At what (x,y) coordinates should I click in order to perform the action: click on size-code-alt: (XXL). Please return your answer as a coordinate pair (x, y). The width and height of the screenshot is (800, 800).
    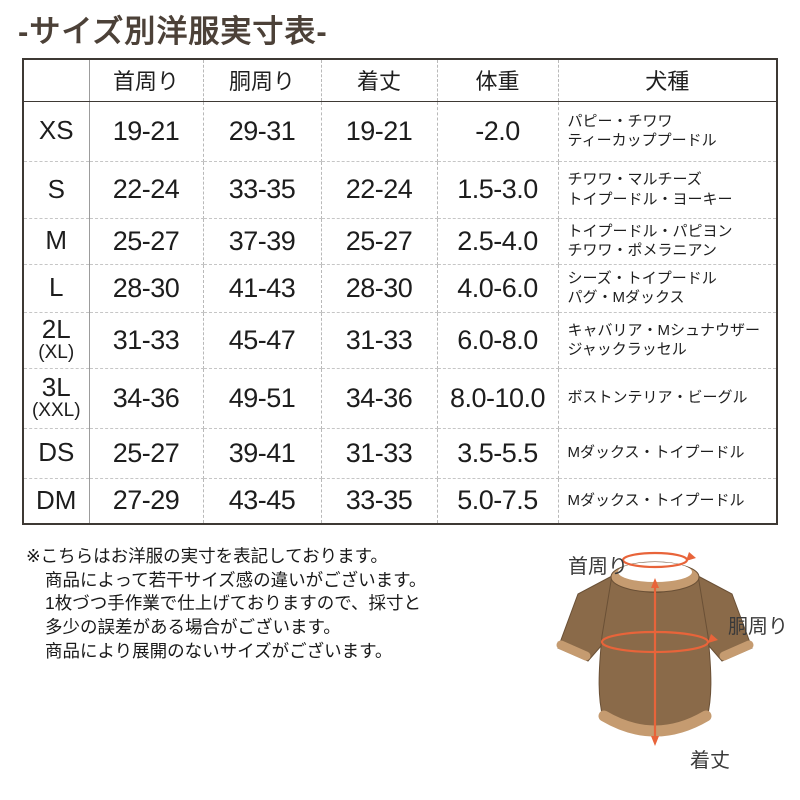
    Looking at the image, I should click on (56, 411).